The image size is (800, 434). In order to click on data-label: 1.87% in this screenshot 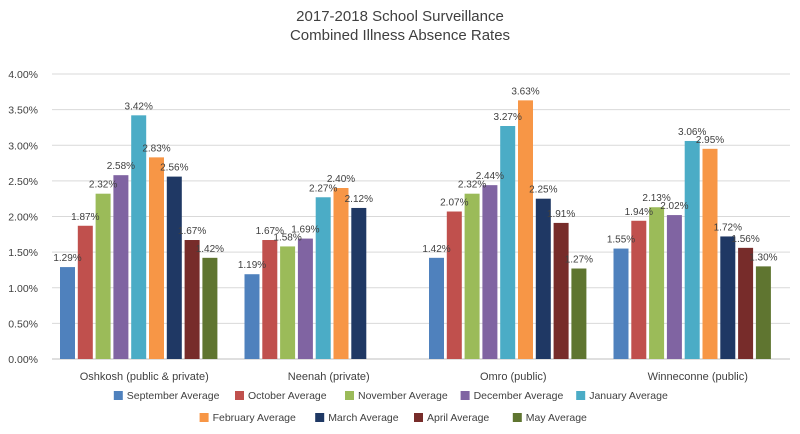, I will do `click(85, 217)`.